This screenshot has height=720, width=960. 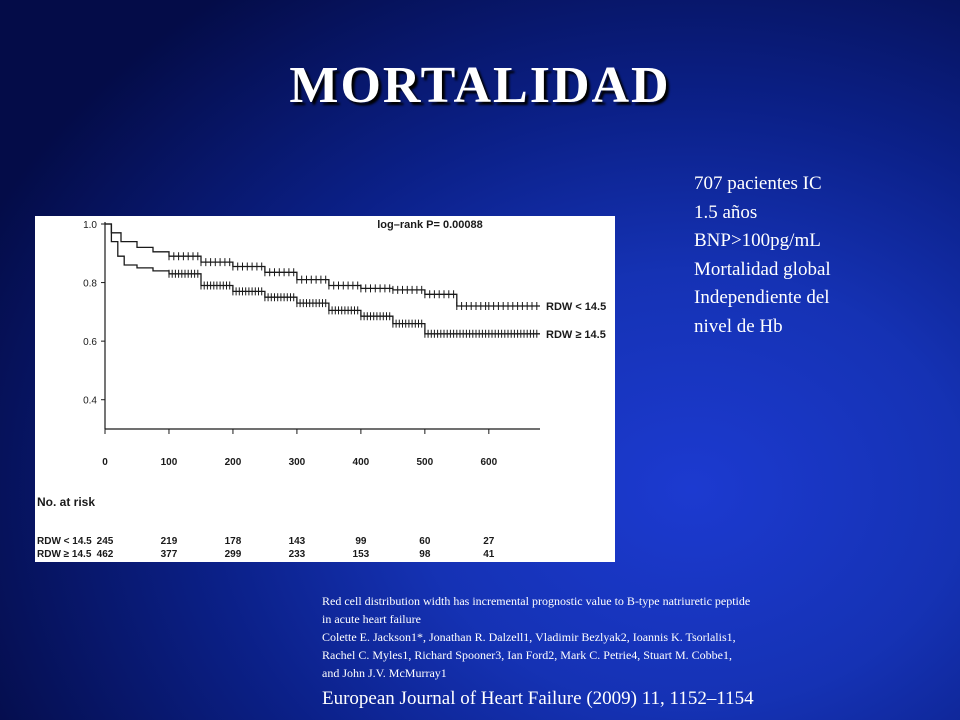 What do you see at coordinates (90, 225) in the screenshot?
I see `y-tick-label: 1.0` at bounding box center [90, 225].